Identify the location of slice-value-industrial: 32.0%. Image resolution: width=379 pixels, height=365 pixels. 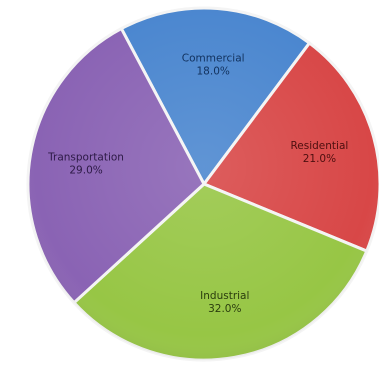
(224, 309).